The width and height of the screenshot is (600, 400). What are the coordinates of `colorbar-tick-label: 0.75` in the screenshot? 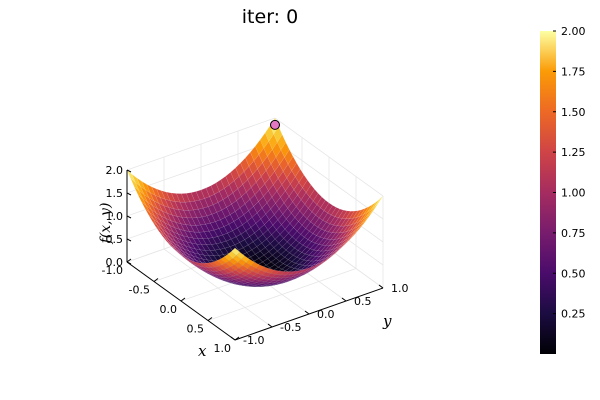 It's located at (573, 233).